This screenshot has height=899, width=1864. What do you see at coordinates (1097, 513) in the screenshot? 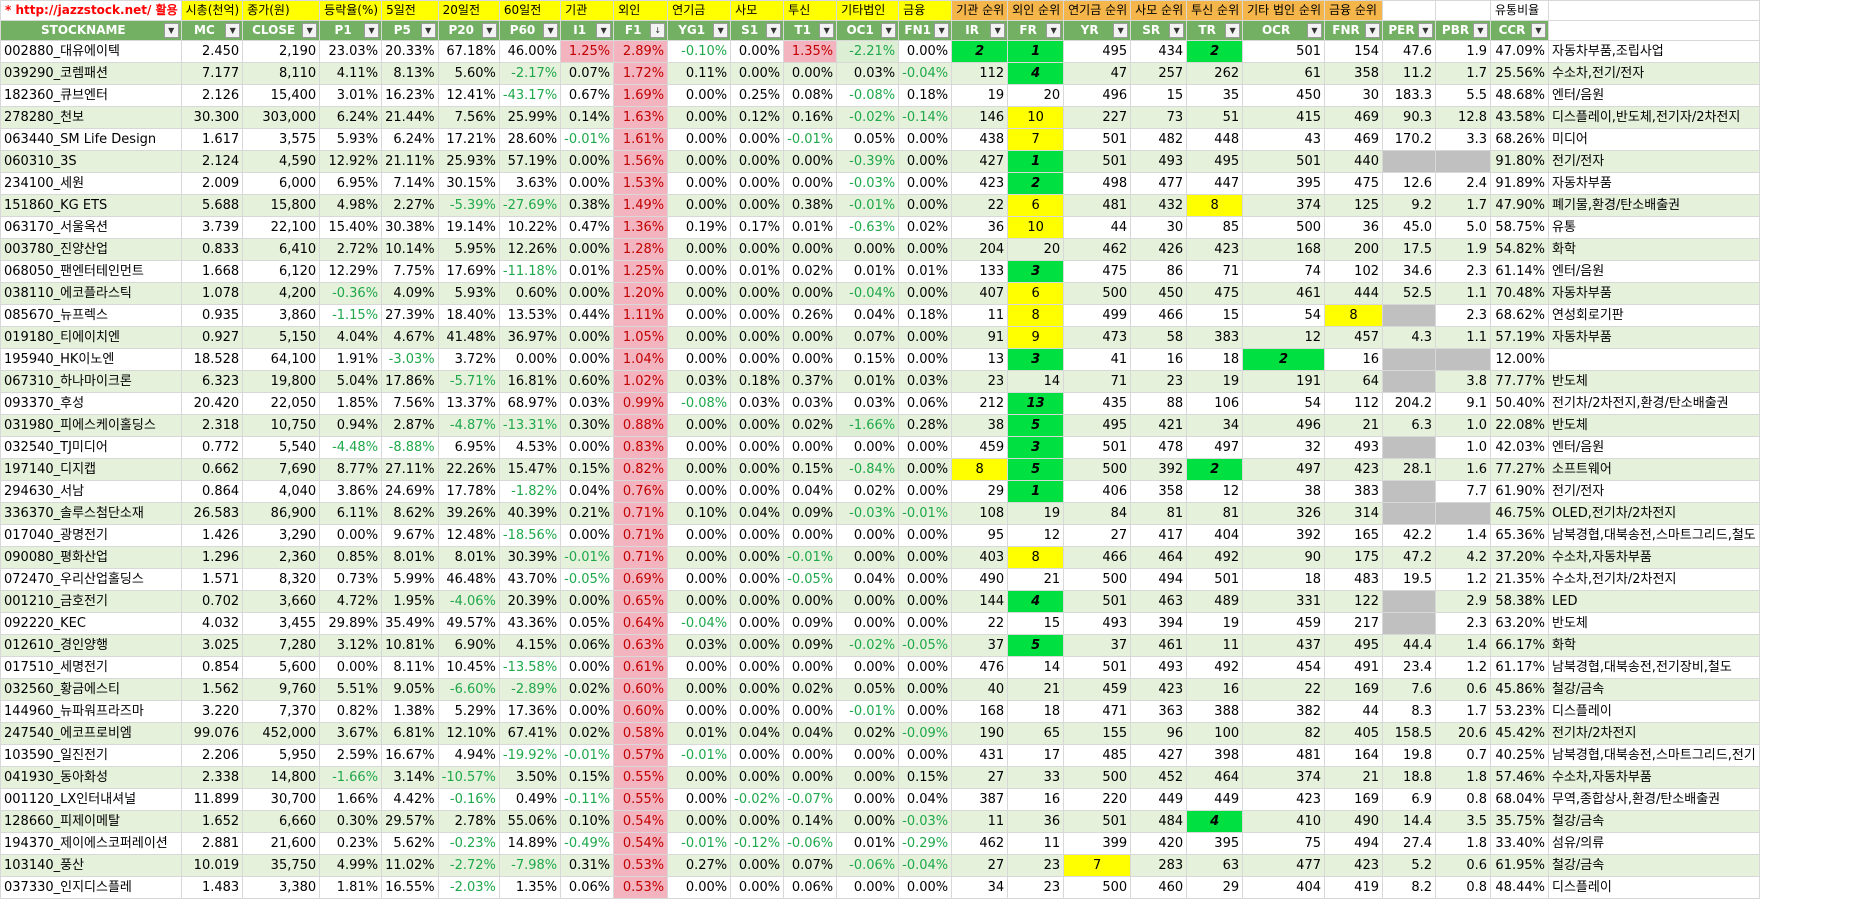
I see `cell-yr: 84` at bounding box center [1097, 513].